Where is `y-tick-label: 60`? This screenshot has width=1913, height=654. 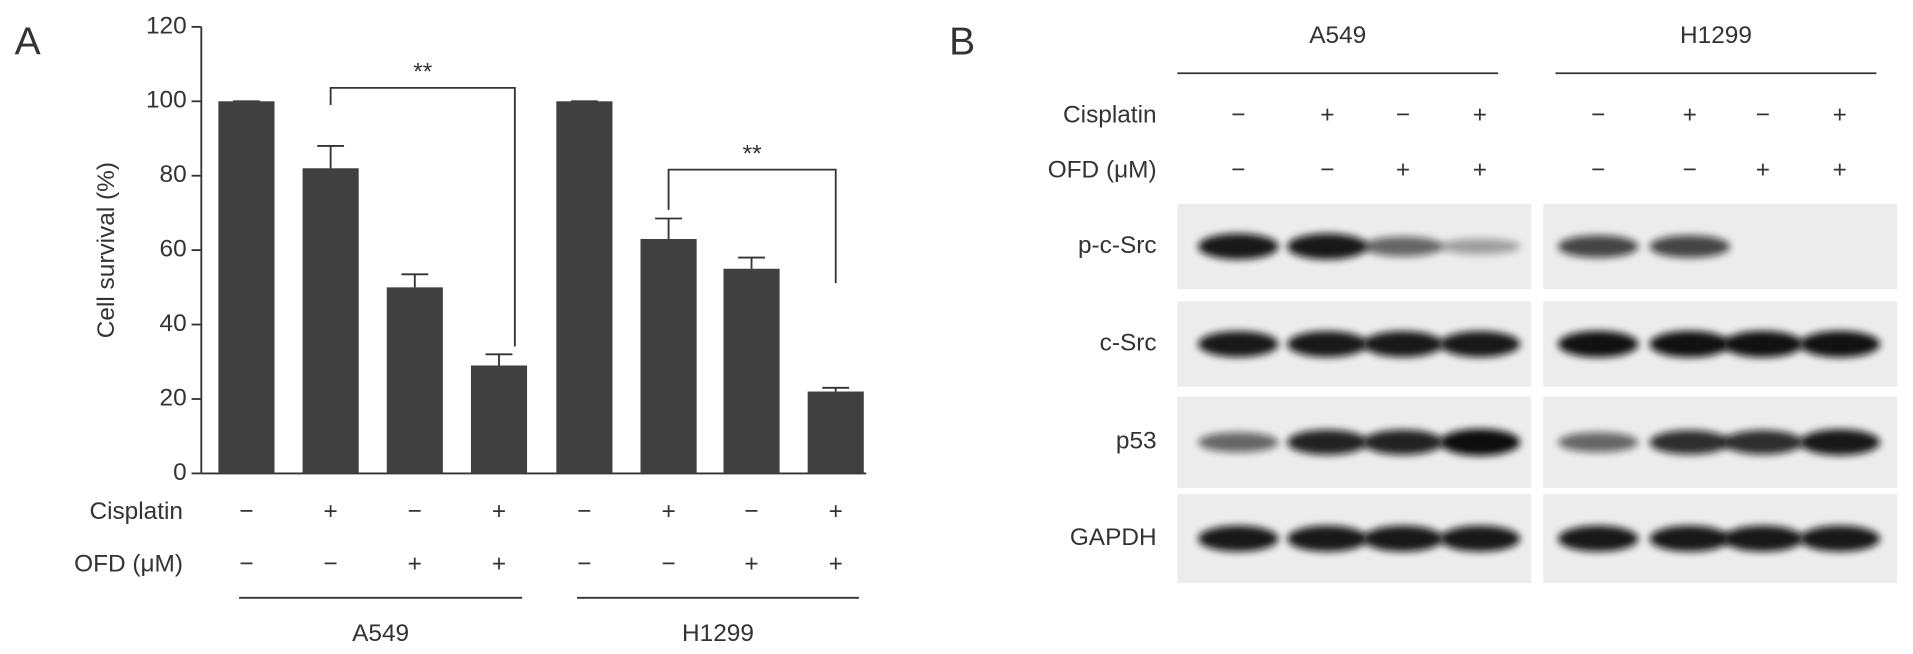
y-tick-label: 60 is located at coordinates (173, 249).